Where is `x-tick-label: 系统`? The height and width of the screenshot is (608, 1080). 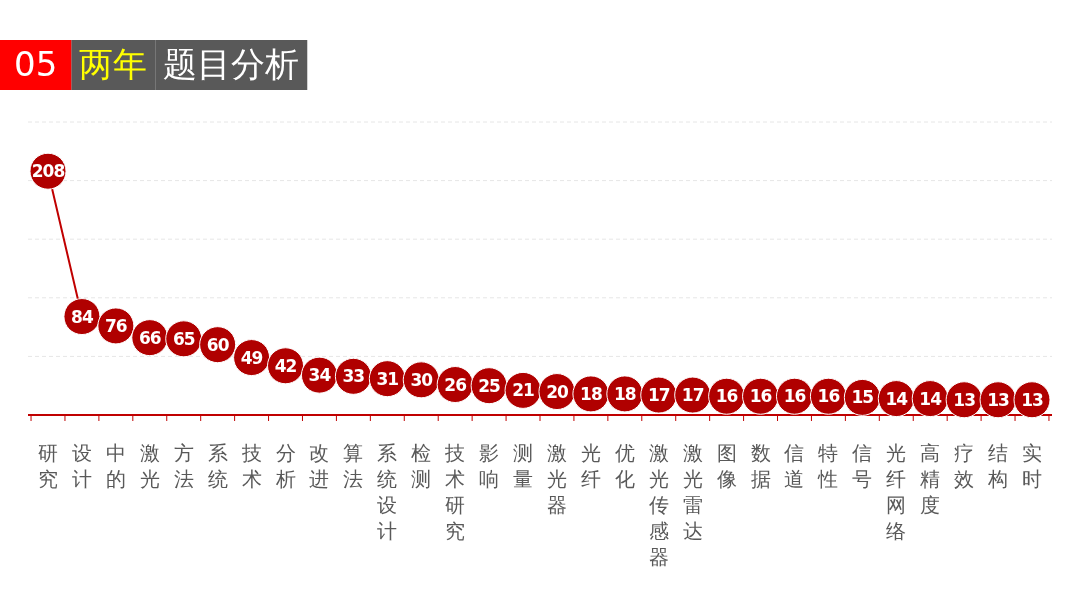 x-tick-label: 系统 is located at coordinates (217, 466).